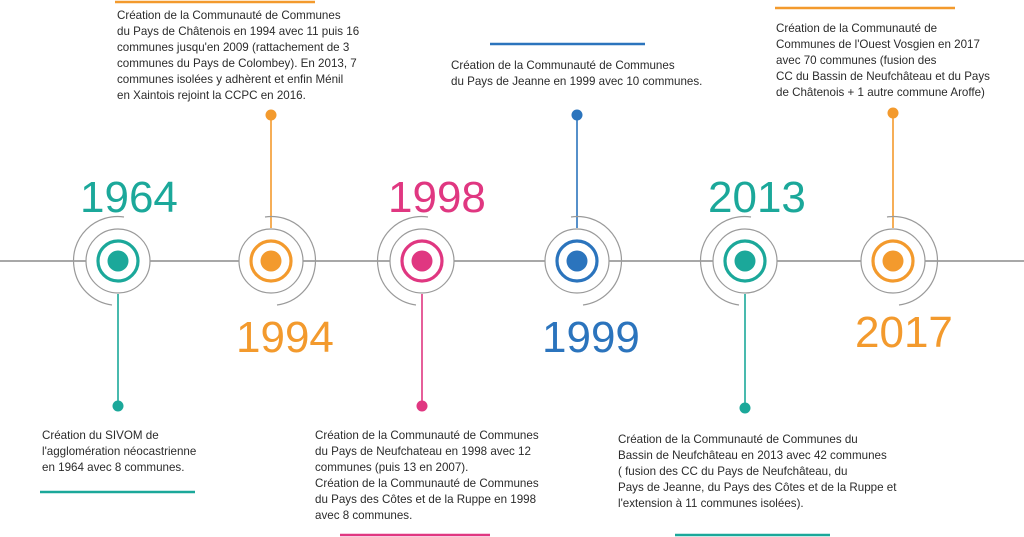 The height and width of the screenshot is (537, 1024). I want to click on node-arc-top-2013, so click(725, 241).